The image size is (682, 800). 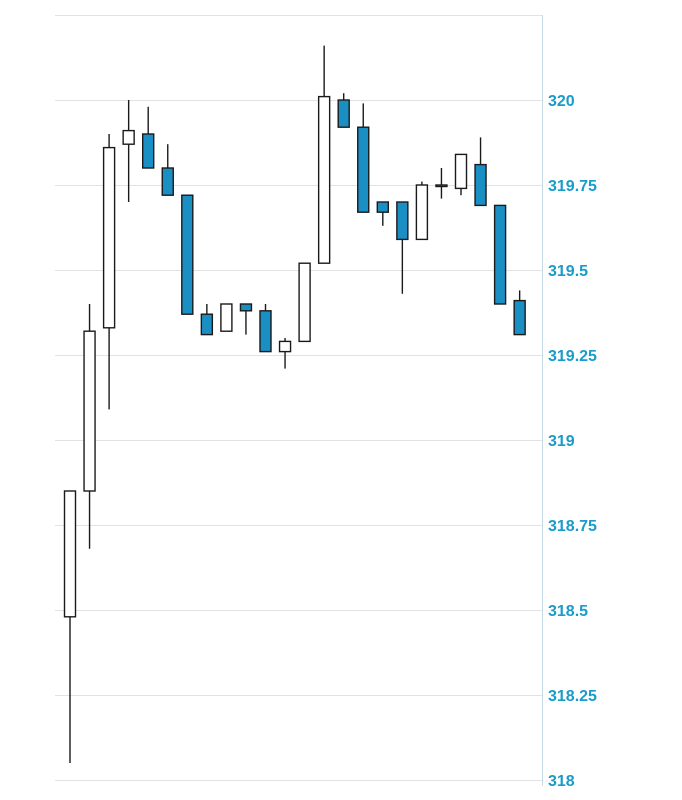 What do you see at coordinates (572, 186) in the screenshot?
I see `y-tick-label: 319.75` at bounding box center [572, 186].